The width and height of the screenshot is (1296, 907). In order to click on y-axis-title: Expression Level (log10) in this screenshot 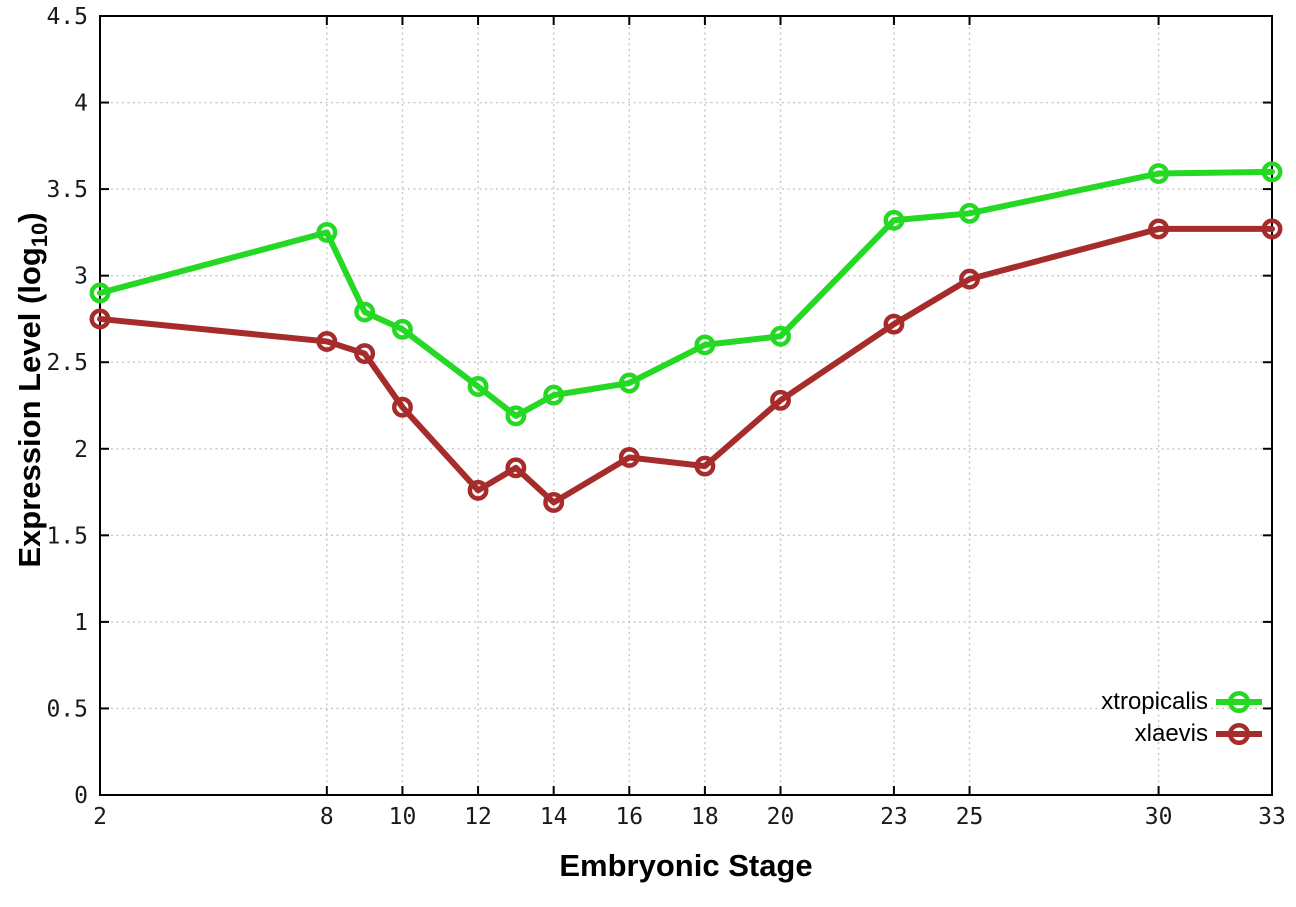, I will do `click(32, 390)`.